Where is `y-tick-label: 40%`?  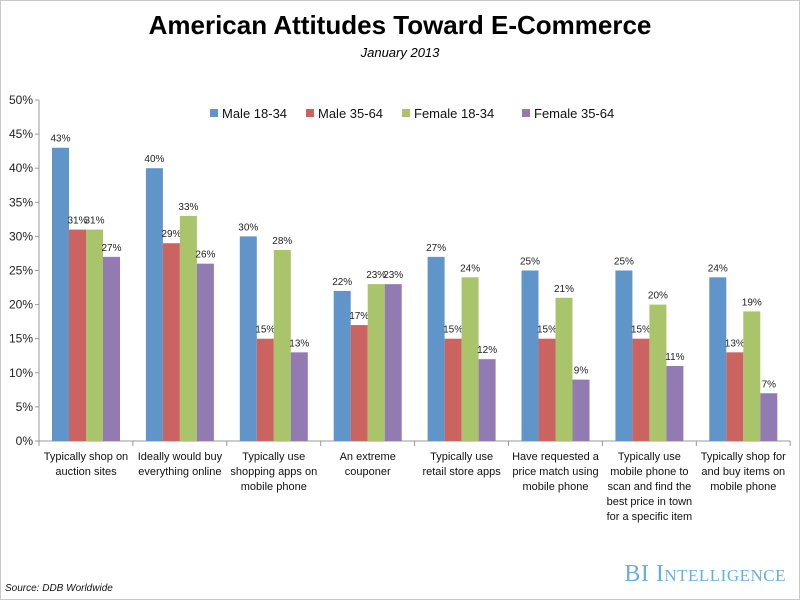
y-tick-label: 40% is located at coordinates (21, 168).